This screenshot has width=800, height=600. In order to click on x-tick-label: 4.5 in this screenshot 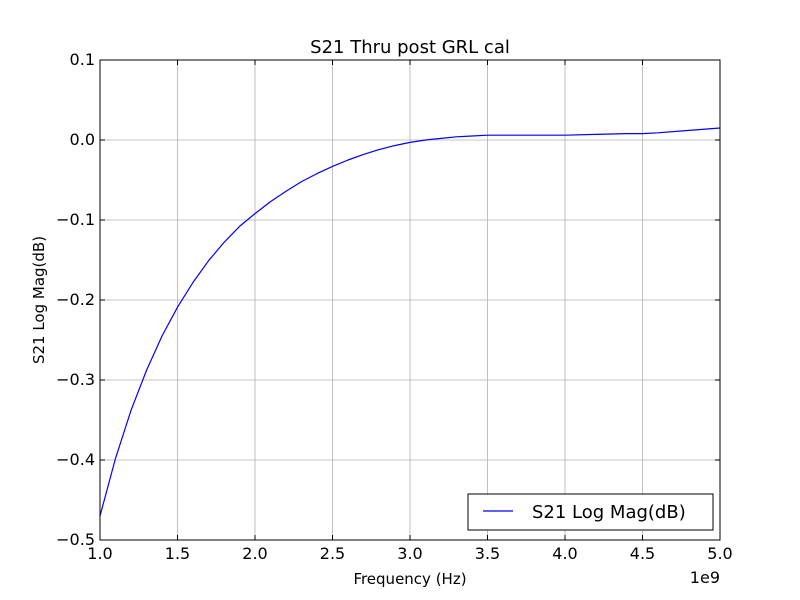, I will do `click(642, 553)`.